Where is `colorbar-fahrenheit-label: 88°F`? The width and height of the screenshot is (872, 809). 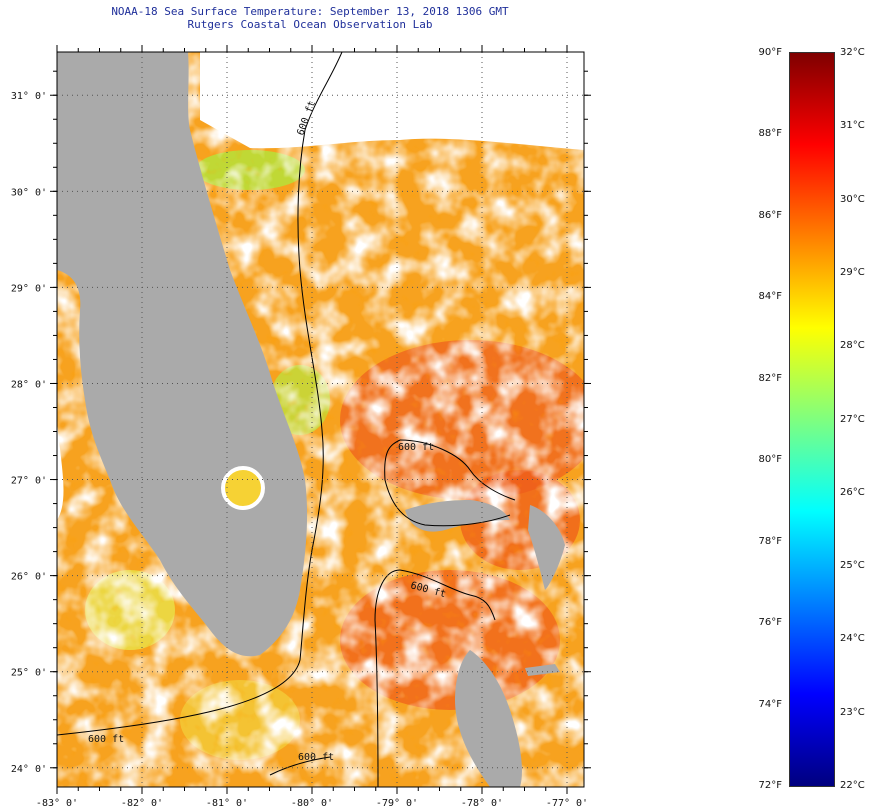
colorbar-fahrenheit-label: 88°F is located at coordinates (770, 134).